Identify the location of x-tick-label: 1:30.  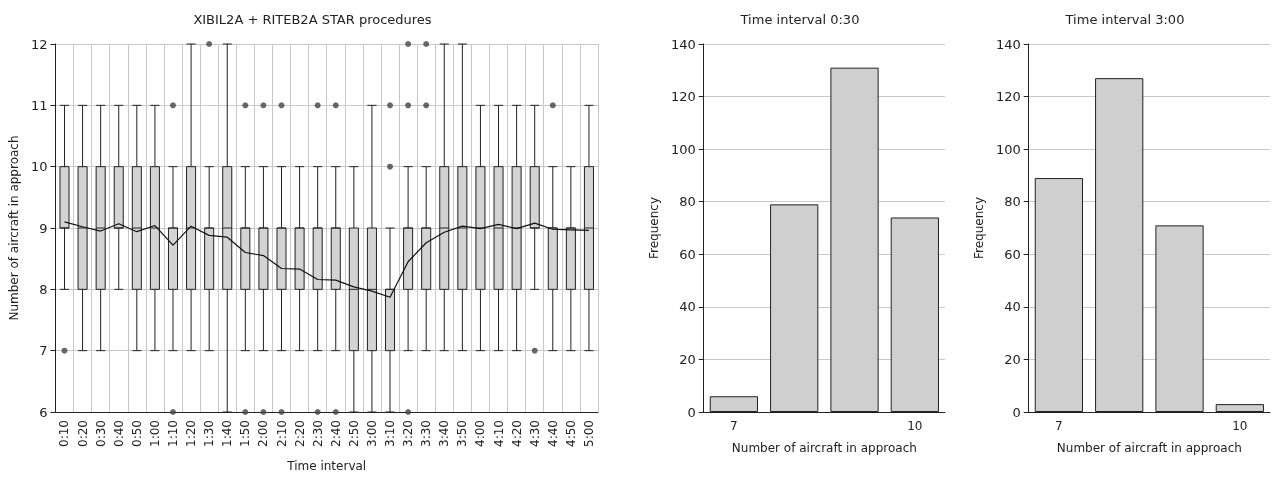
(209, 433).